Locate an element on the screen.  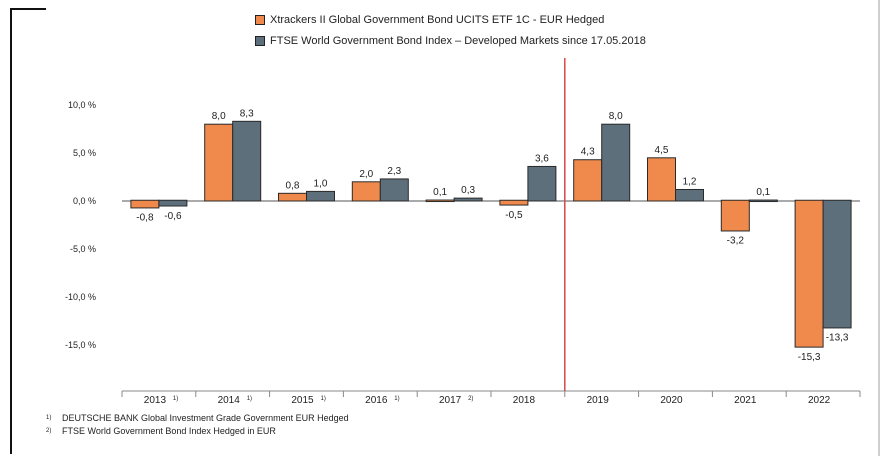
data-label-series2: 8,3 is located at coordinates (247, 113).